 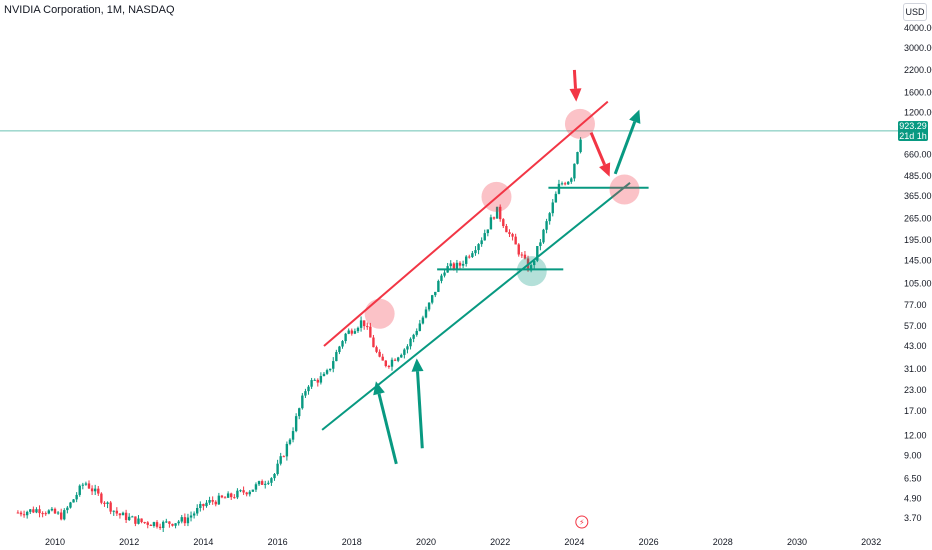 What do you see at coordinates (915, 12) in the screenshot?
I see `currency-selector: USD` at bounding box center [915, 12].